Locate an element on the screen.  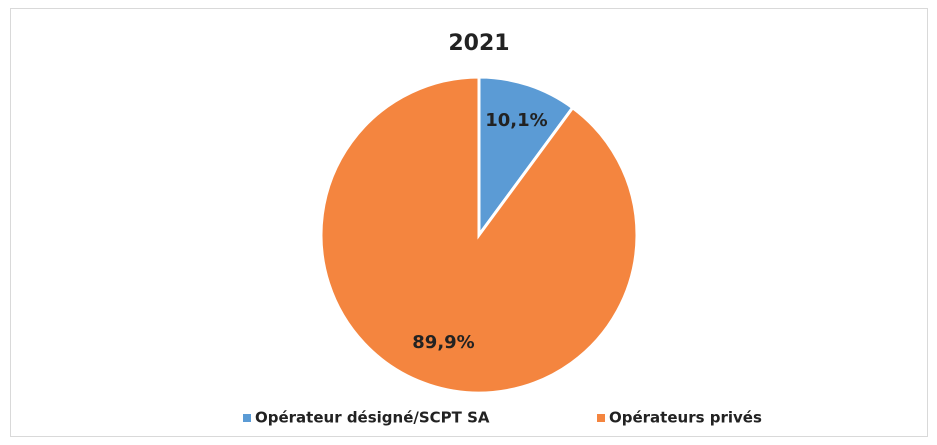
legend-label: Opérateurs privés is located at coordinates (685, 418).